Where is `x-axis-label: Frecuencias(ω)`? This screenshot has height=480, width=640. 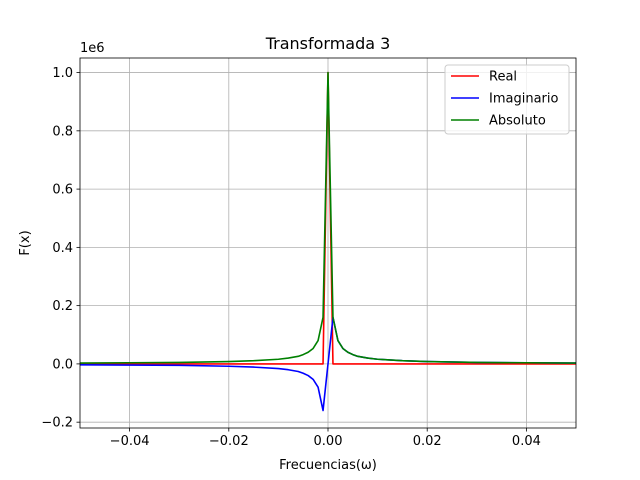 x-axis-label: Frecuencias(ω) is located at coordinates (328, 465).